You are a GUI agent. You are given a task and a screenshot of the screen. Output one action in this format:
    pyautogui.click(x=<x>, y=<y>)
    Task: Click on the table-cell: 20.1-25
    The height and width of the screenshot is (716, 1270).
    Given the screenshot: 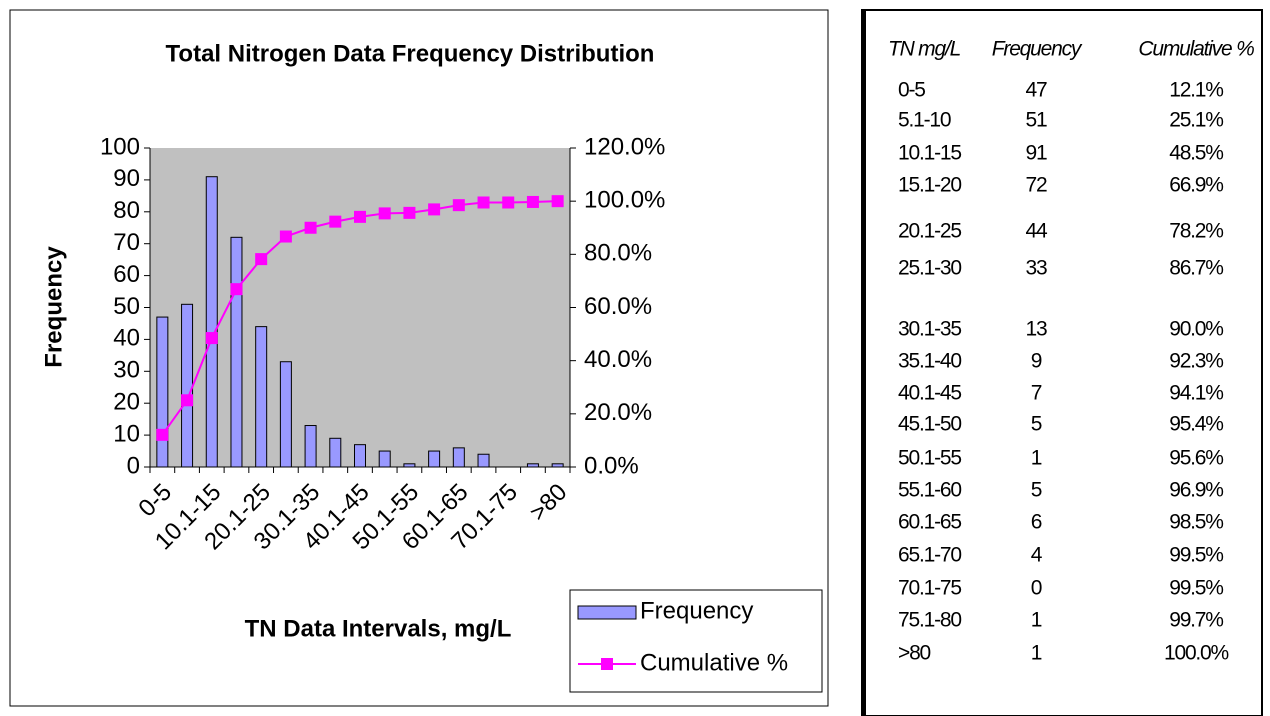 What is the action you would take?
    pyautogui.click(x=929, y=231)
    